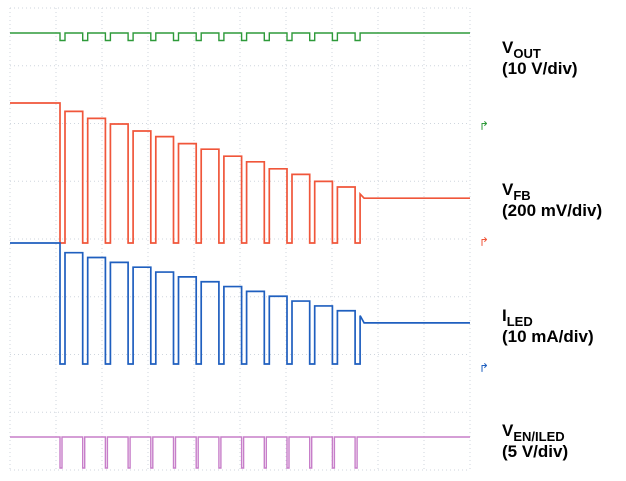 Image resolution: width=626 pixels, height=481 pixels. Describe the element at coordinates (552, 200) in the screenshot. I see `vfb-label: VFB (200 mV/div)` at that location.